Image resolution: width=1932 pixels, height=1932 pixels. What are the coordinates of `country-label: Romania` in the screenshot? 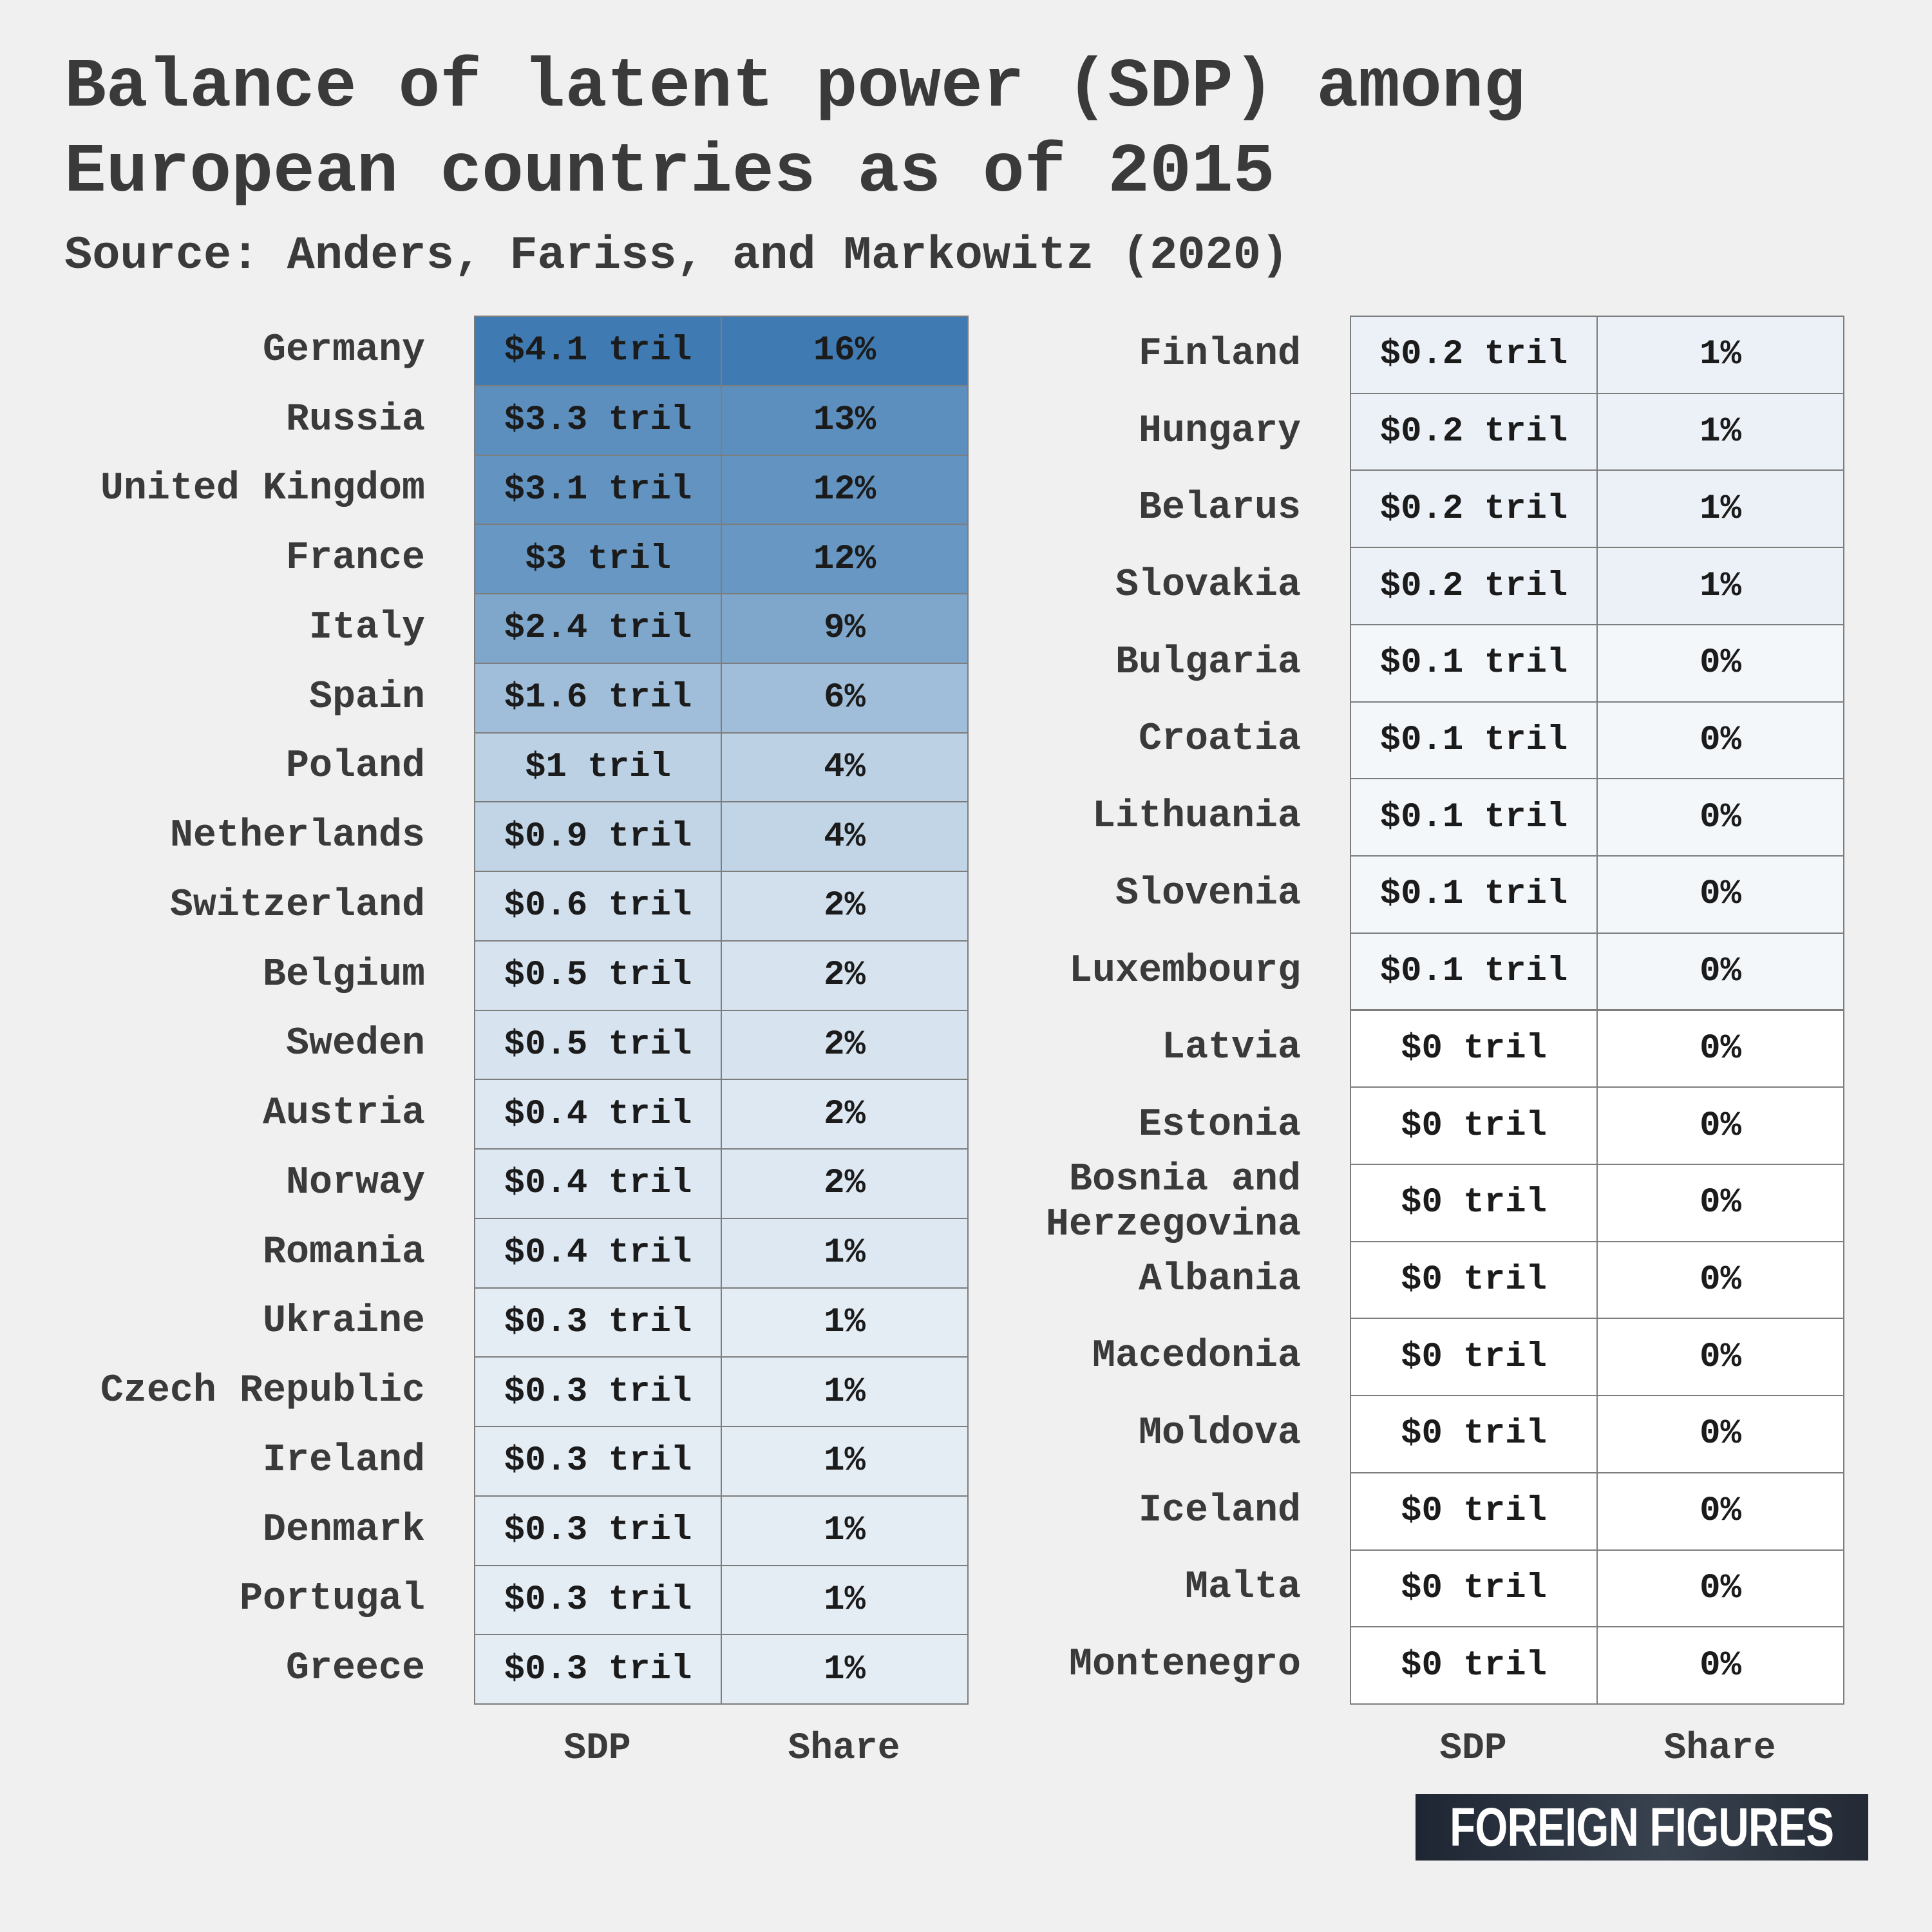 It's located at (343, 1252).